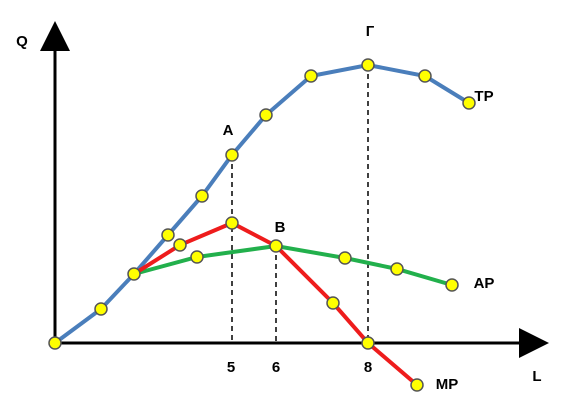  I want to click on x-axis-label: L, so click(536, 376).